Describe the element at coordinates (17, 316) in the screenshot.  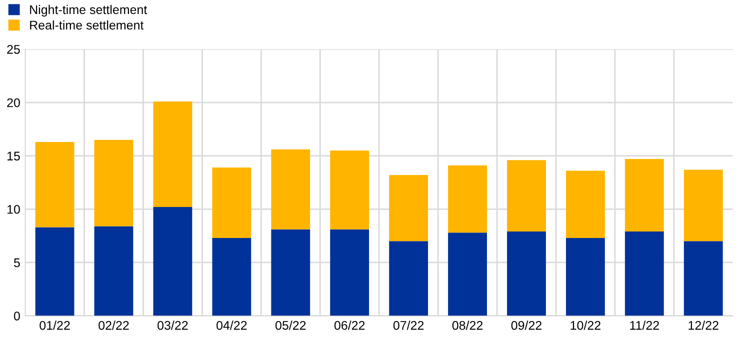
I see `y-tick-label: 0` at that location.